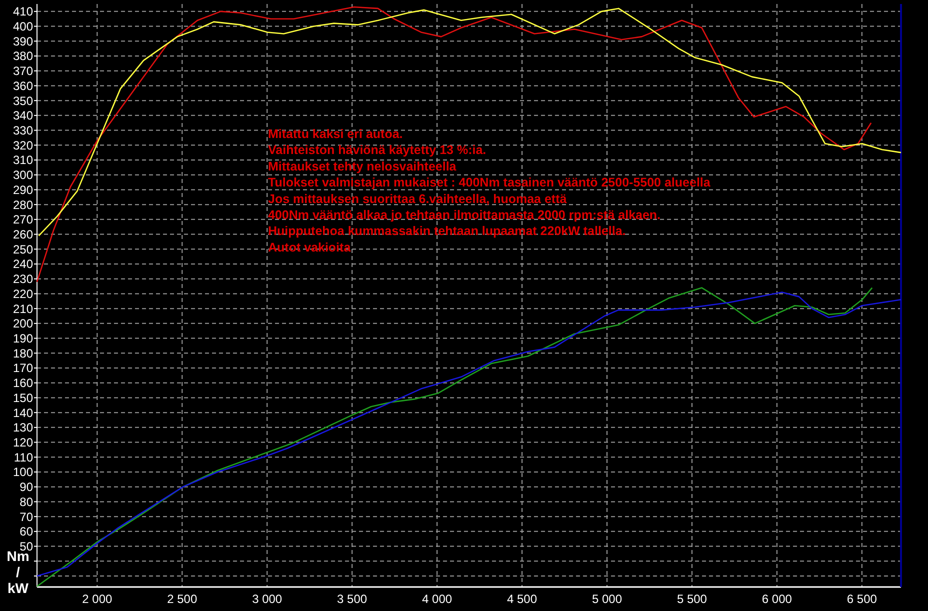 Image resolution: width=928 pixels, height=611 pixels. What do you see at coordinates (27, 487) in the screenshot?
I see `y-tick-label: 90` at bounding box center [27, 487].